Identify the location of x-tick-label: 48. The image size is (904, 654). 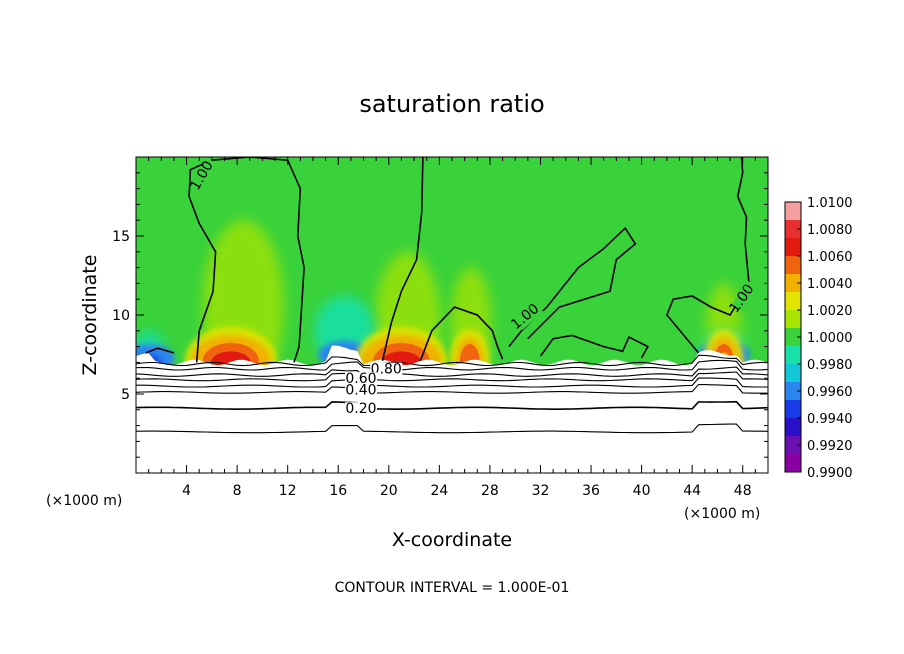
(743, 491).